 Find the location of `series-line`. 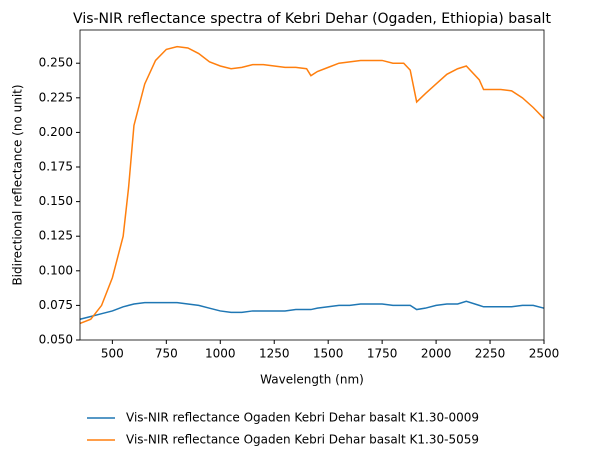

series-line is located at coordinates (312, 310).